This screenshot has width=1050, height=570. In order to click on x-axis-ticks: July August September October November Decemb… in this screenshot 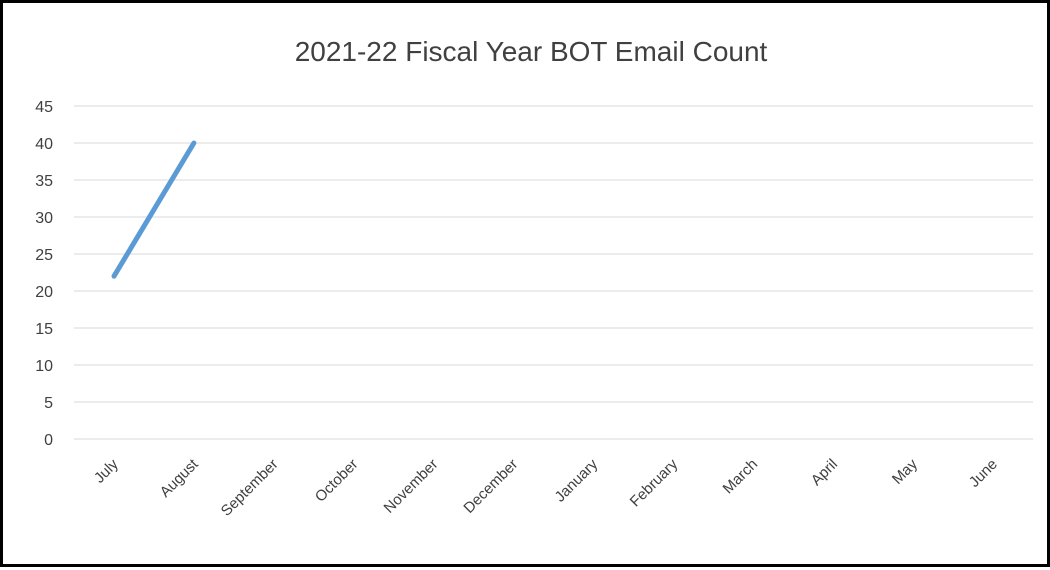, I will do `click(546, 487)`.